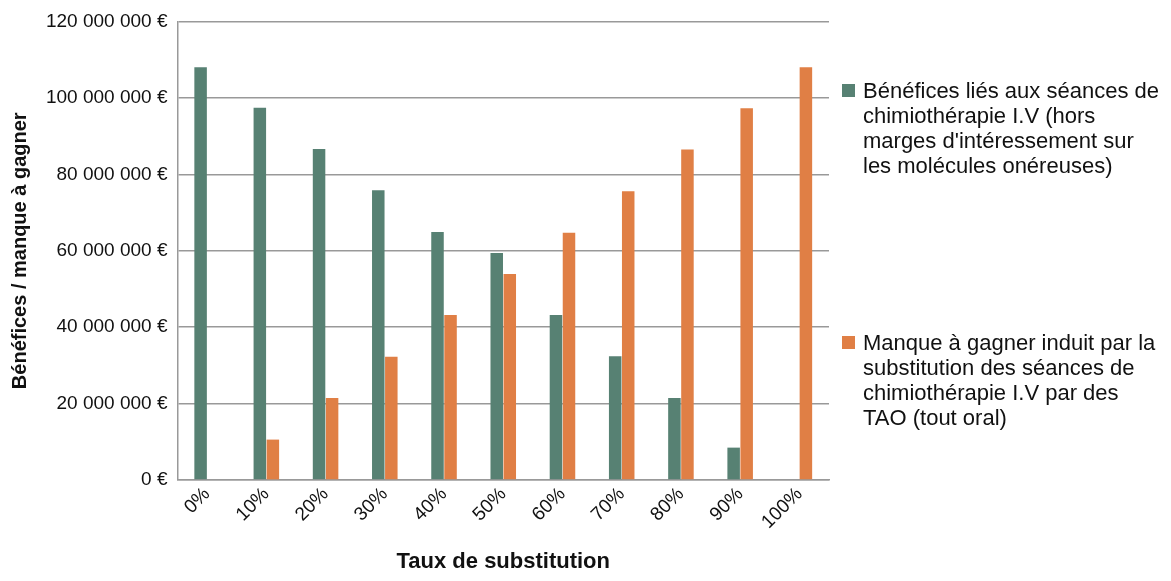 The image size is (1171, 581). I want to click on y-tick-label: 60 000 000 €, so click(112, 249).